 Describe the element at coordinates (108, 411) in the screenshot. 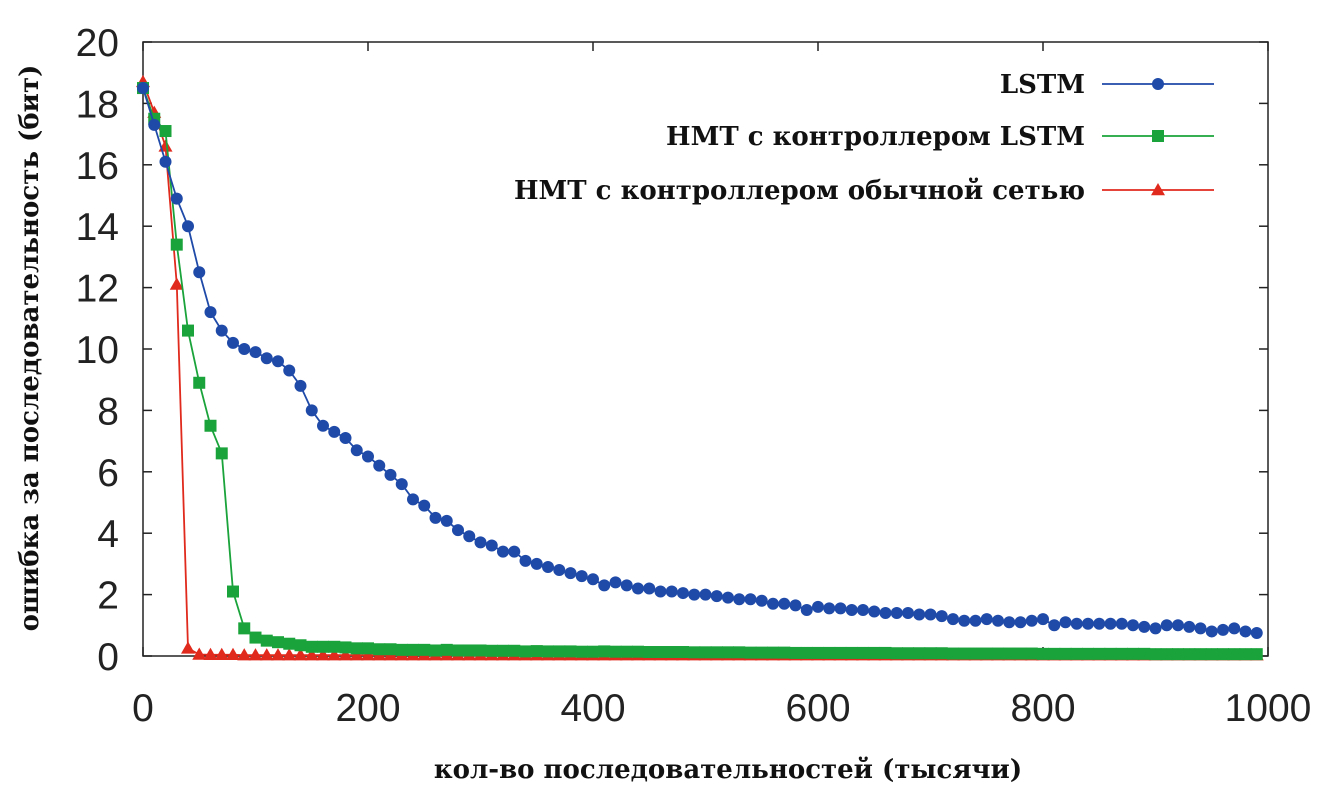

I see `y-tick-label: 8` at that location.